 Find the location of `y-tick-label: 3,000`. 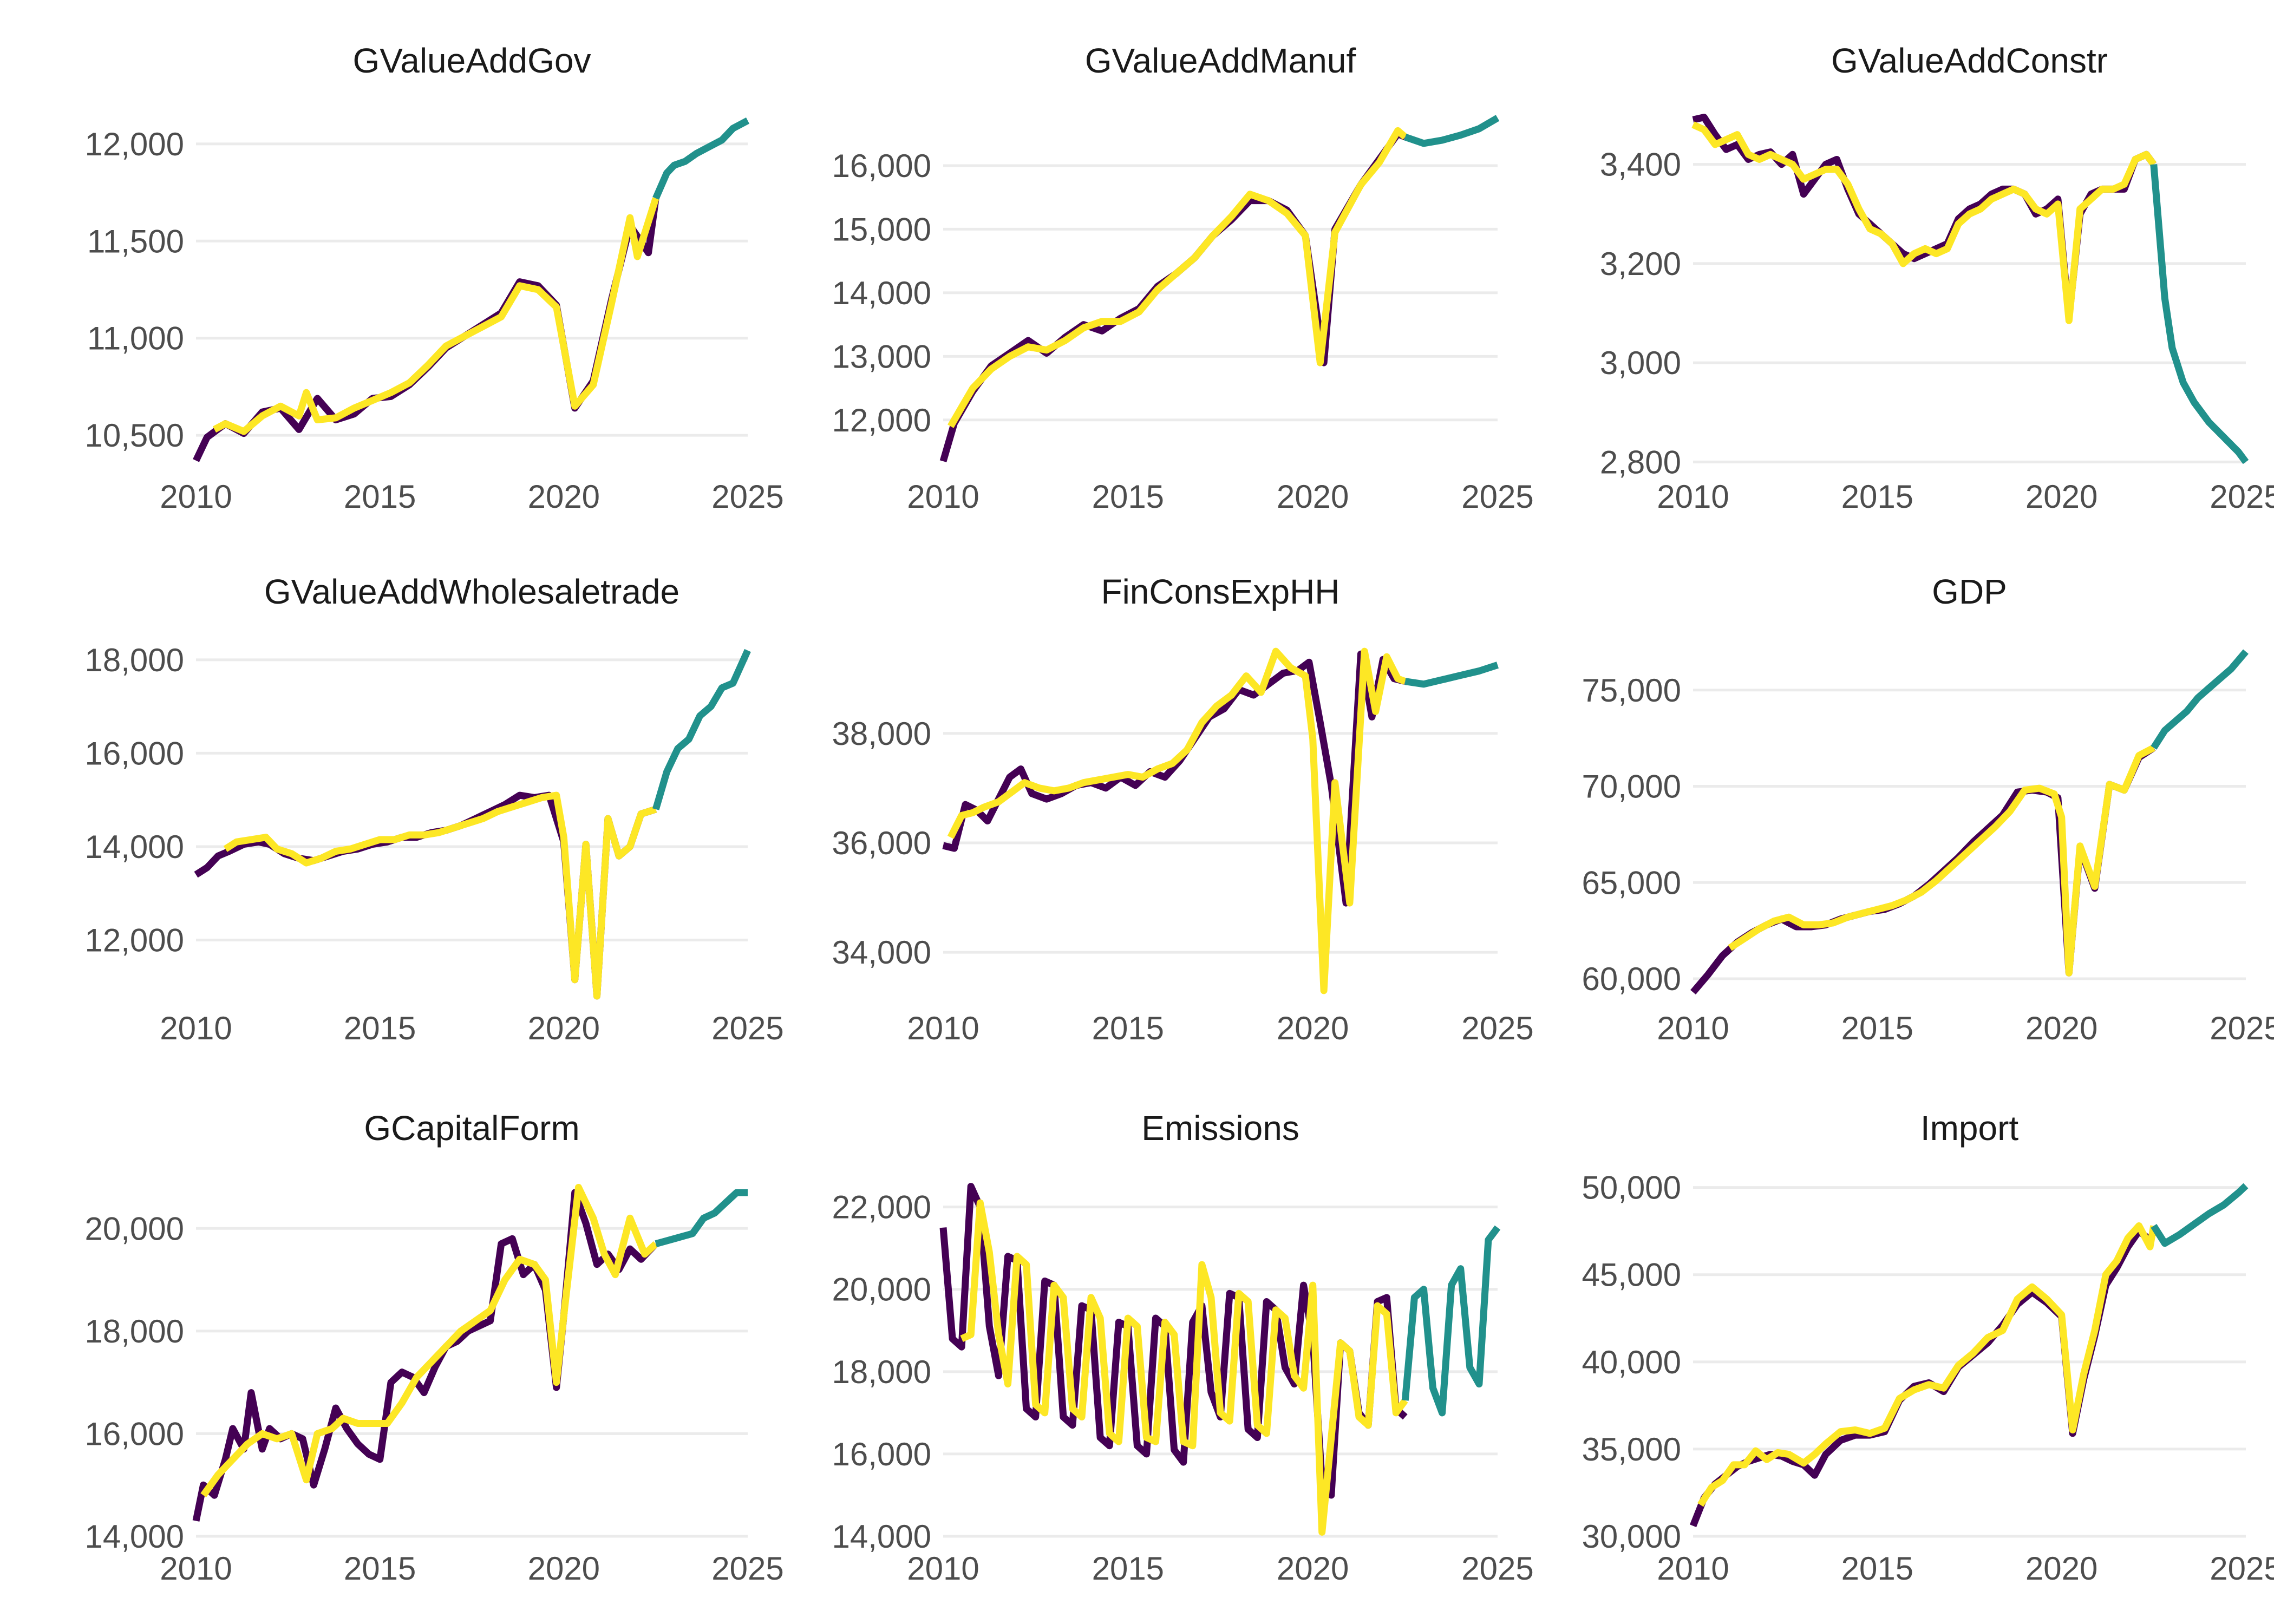

y-tick-label: 3,000 is located at coordinates (1640, 363).